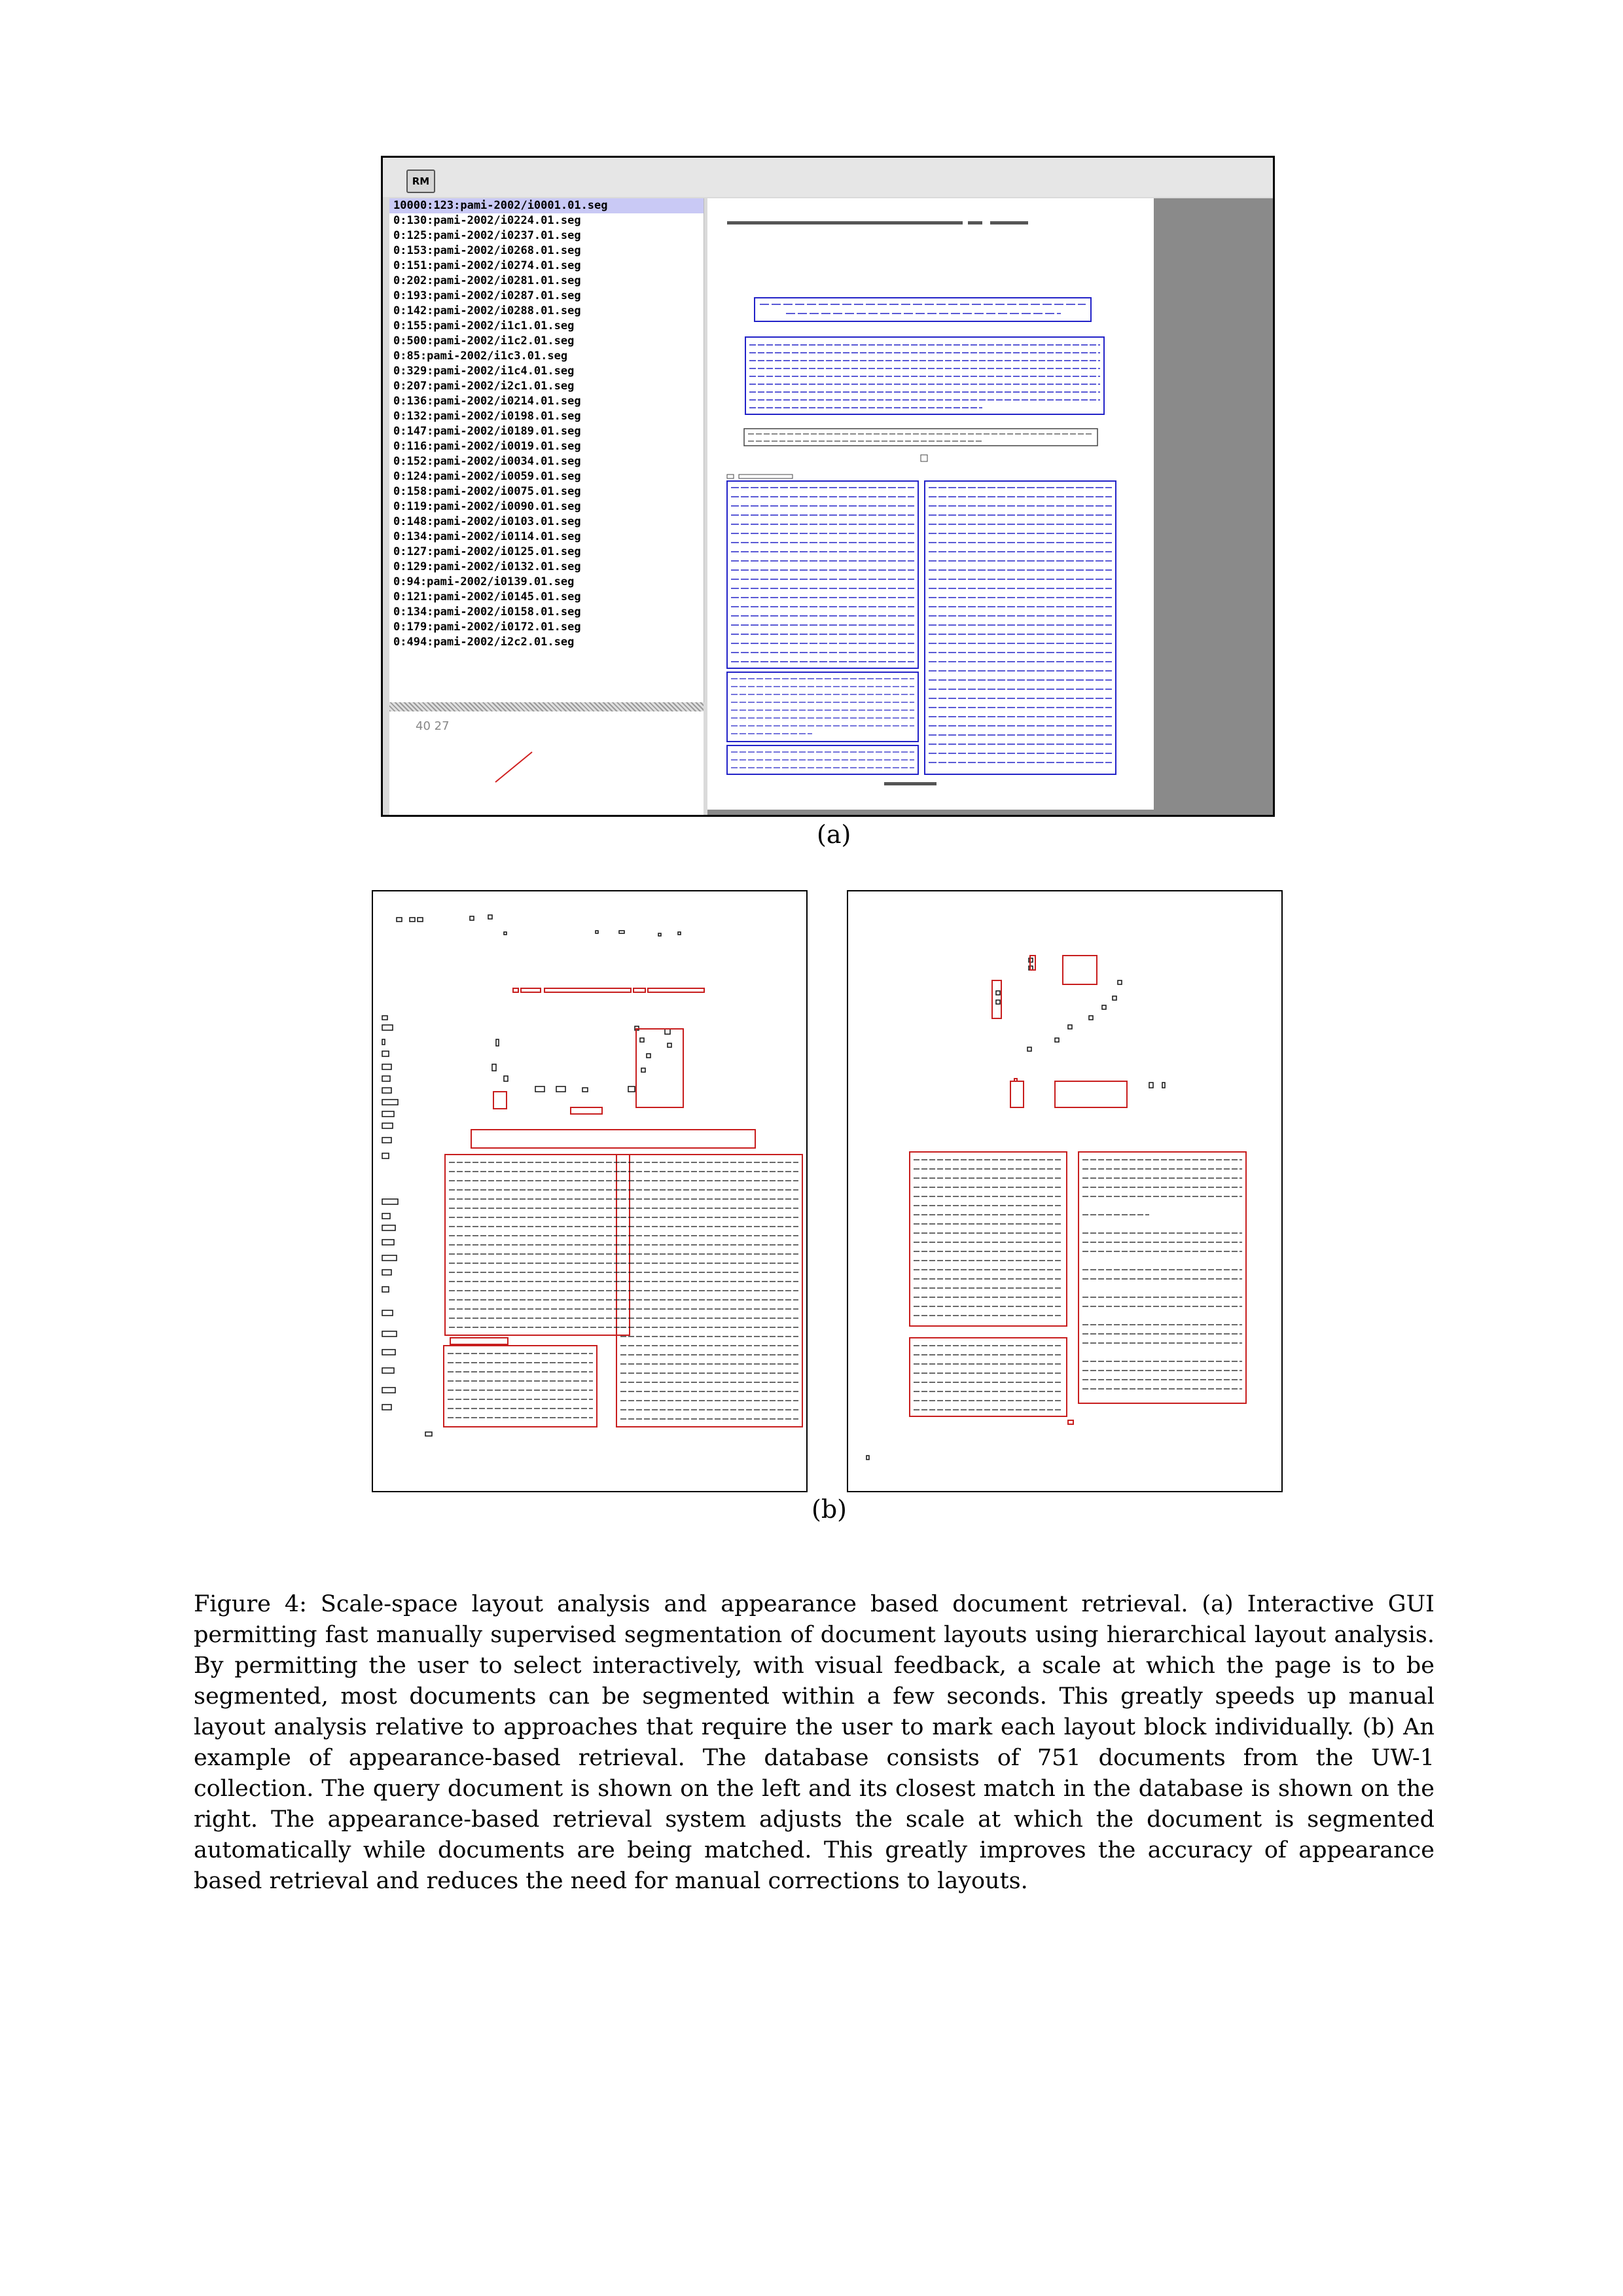 This screenshot has height=2296, width=1623. What do you see at coordinates (484, 325) in the screenshot?
I see `file-list-item: 0:155:pami-2002/i1c1.01.seg` at bounding box center [484, 325].